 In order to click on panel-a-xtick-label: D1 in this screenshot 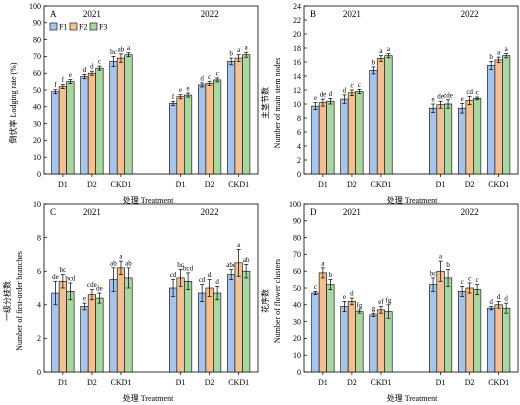, I will do `click(63, 184)`.